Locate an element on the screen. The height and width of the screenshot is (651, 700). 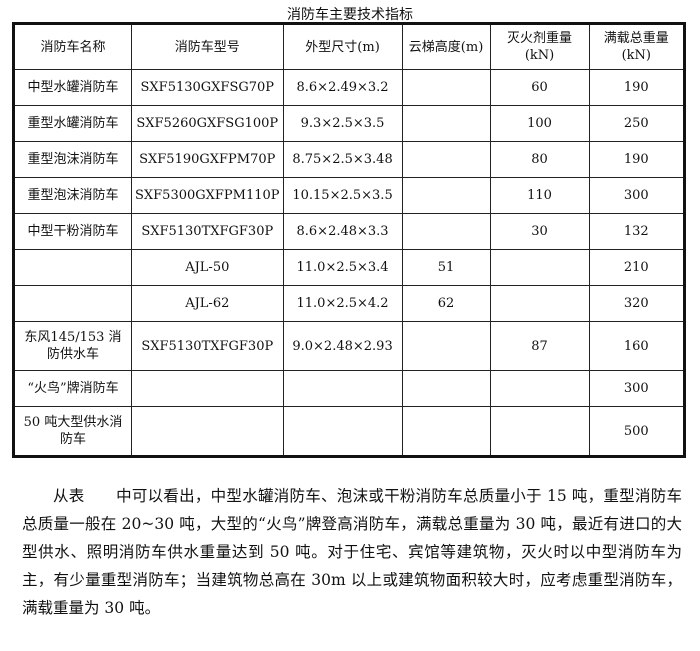
header-cell: 灭火剂重量(kN) is located at coordinates (539, 46).